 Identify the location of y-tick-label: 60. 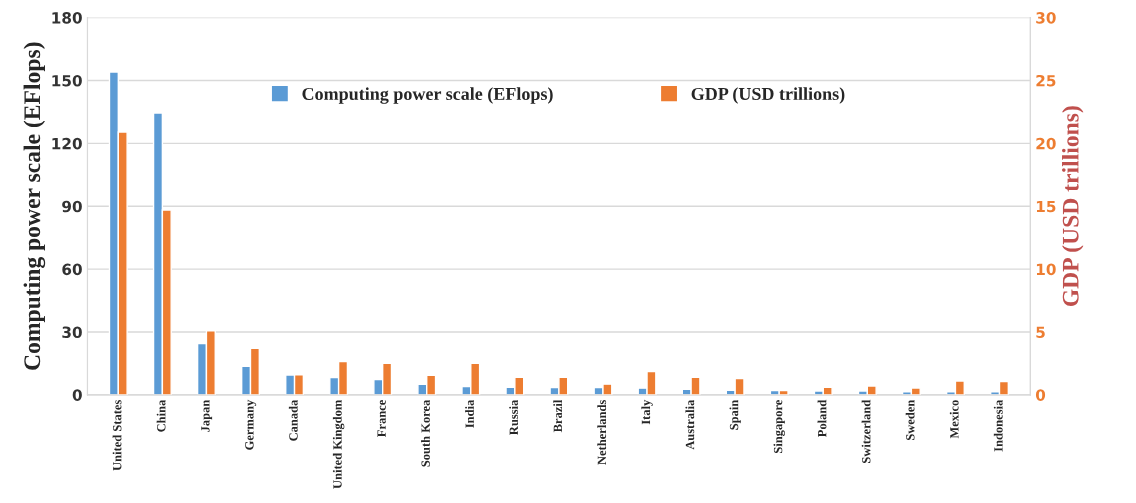
(72, 269).